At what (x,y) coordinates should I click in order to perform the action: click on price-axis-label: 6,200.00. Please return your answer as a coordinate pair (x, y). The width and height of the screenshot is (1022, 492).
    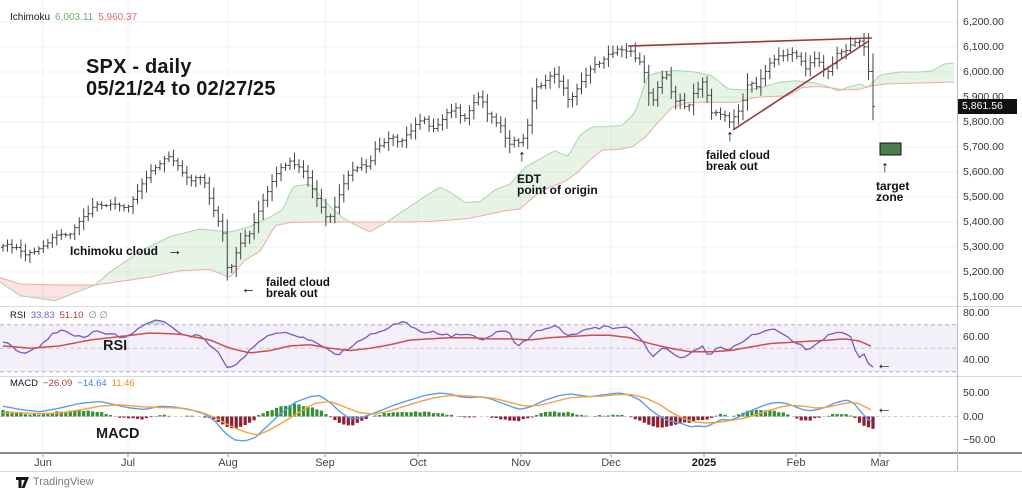
    Looking at the image, I should click on (983, 22).